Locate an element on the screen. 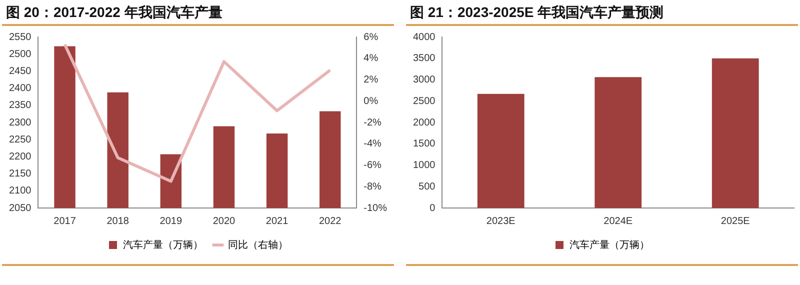 This screenshot has height=285, width=800. y-tick-label: 500 is located at coordinates (427, 186).